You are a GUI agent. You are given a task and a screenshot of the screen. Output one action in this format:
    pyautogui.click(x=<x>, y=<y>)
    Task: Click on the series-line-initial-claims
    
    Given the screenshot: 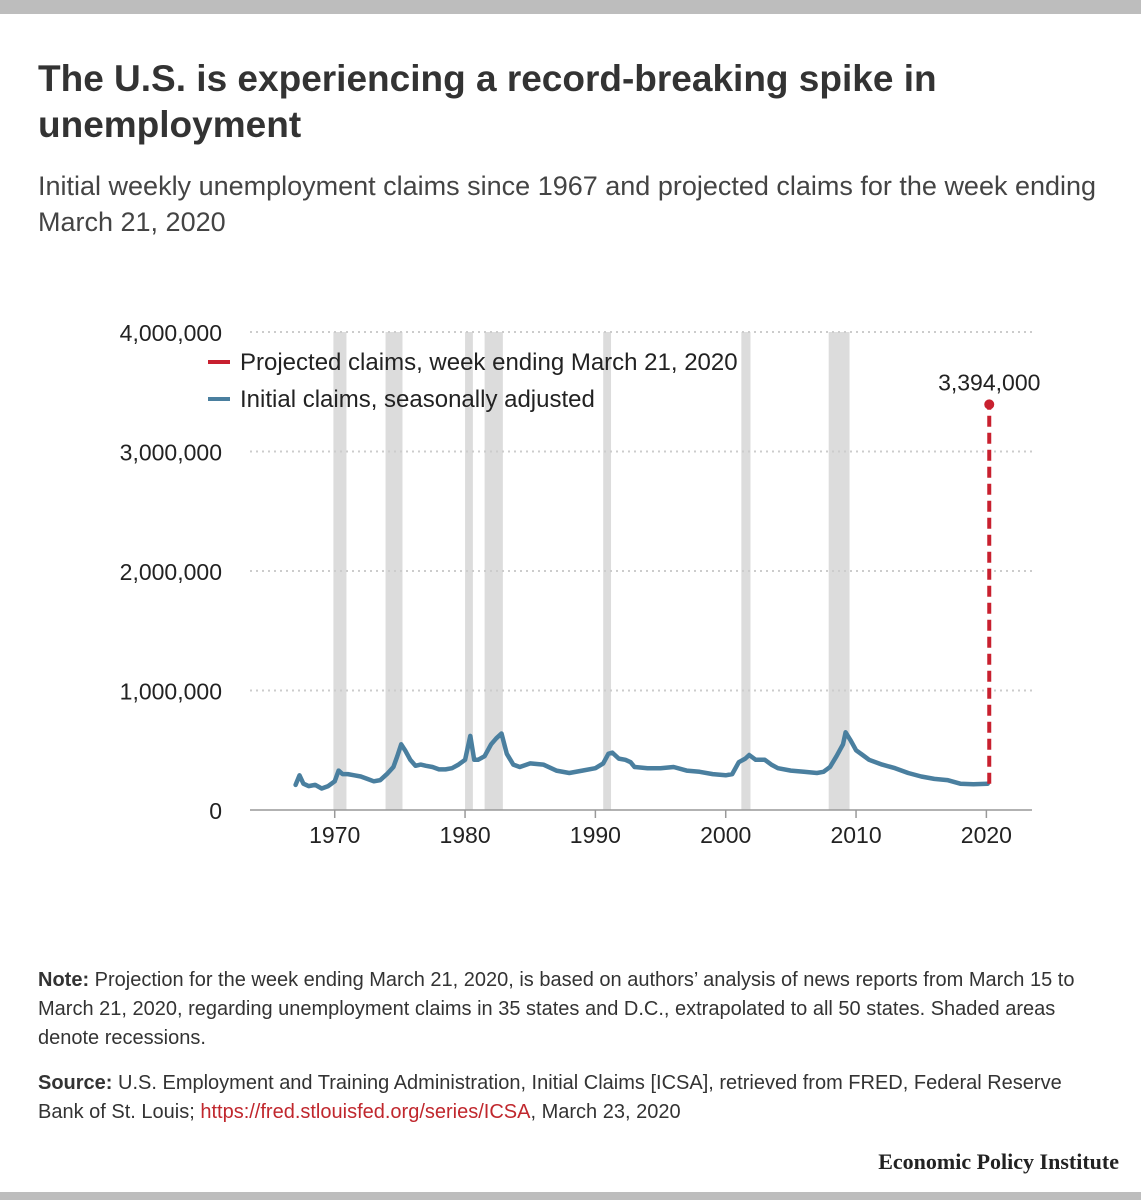 What is the action you would take?
    pyautogui.click(x=641, y=760)
    